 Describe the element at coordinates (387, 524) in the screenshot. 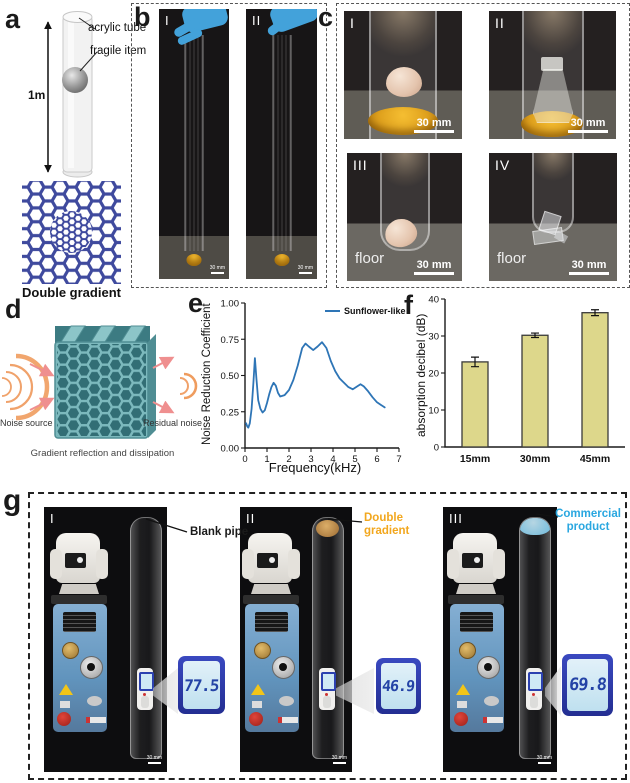

I see `double-gradient-annotation: Double gradient` at that location.